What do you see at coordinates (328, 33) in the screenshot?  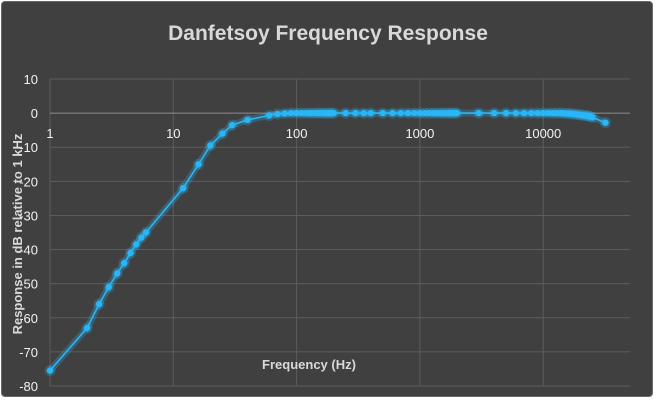 I see `chart-title: Danfetsoy Frequency Response` at bounding box center [328, 33].